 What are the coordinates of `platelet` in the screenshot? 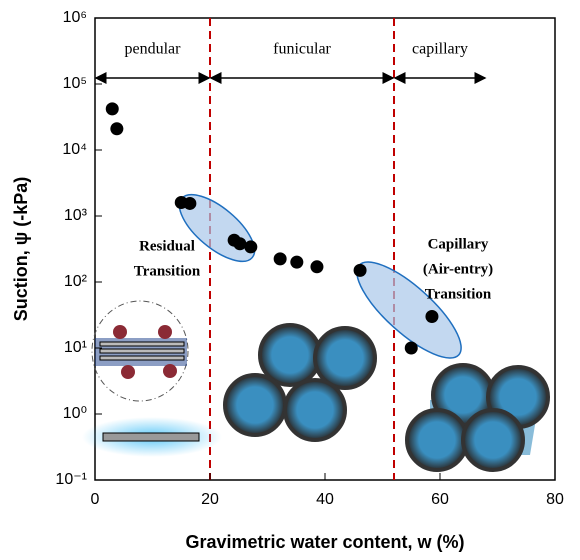 It's located at (151, 437).